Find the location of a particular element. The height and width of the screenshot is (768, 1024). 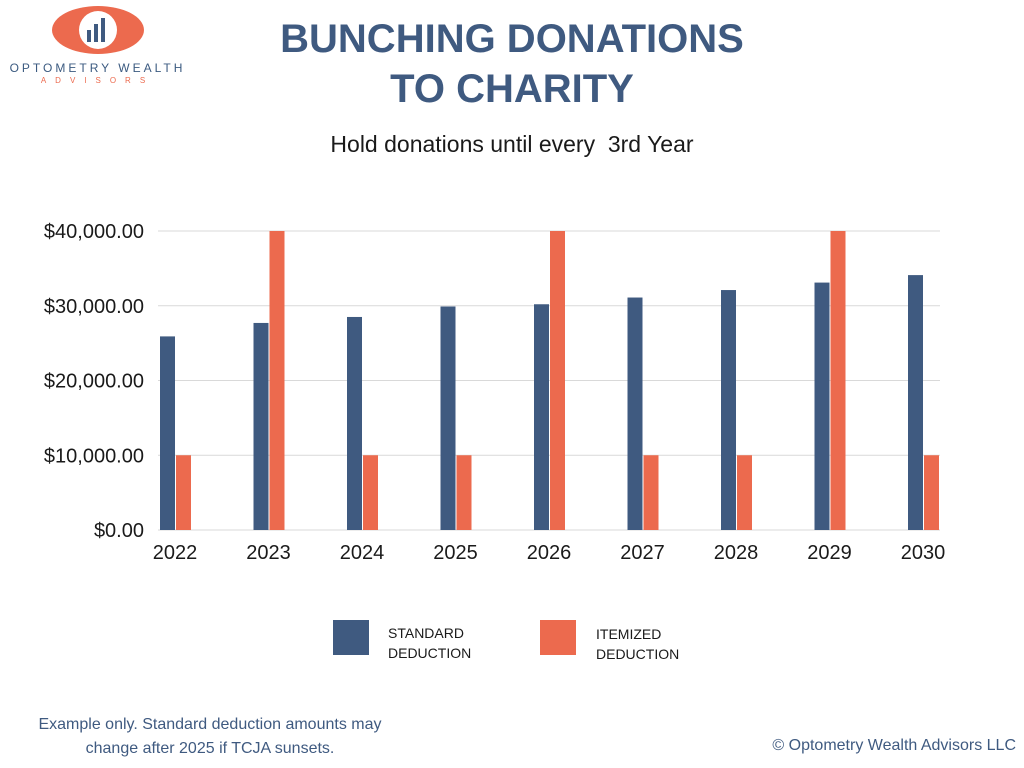

y-tick-label: $20,000.00 is located at coordinates (94, 382).